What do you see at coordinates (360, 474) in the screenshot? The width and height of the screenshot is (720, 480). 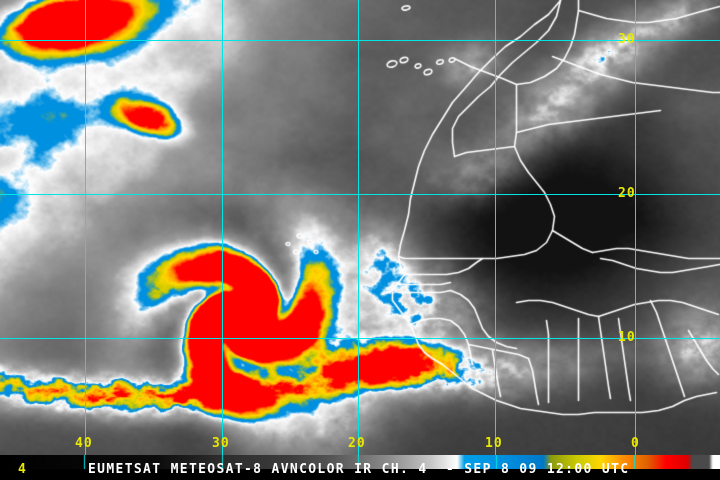 I see `caption-row` at bounding box center [360, 474].